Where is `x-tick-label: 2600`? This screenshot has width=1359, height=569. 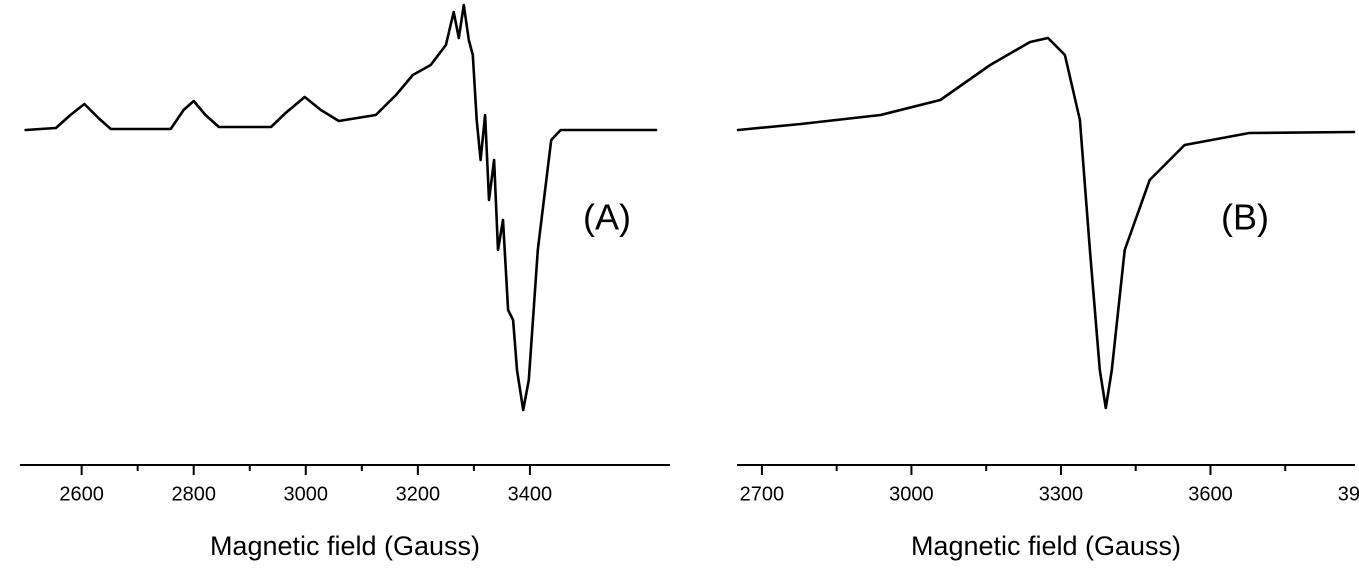
x-tick-label: 2600 is located at coordinates (81, 494).